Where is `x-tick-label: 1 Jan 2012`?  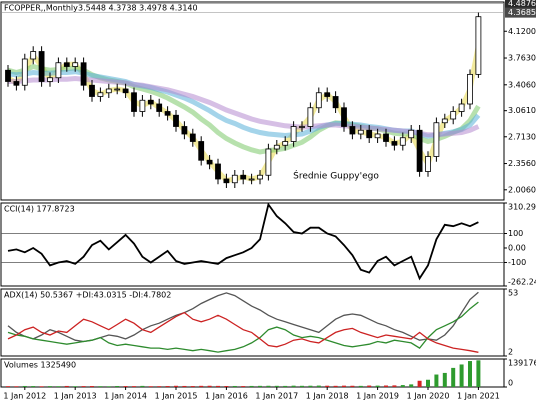
x-tick-label: 1 Jan 2012 is located at coordinates (24, 396).